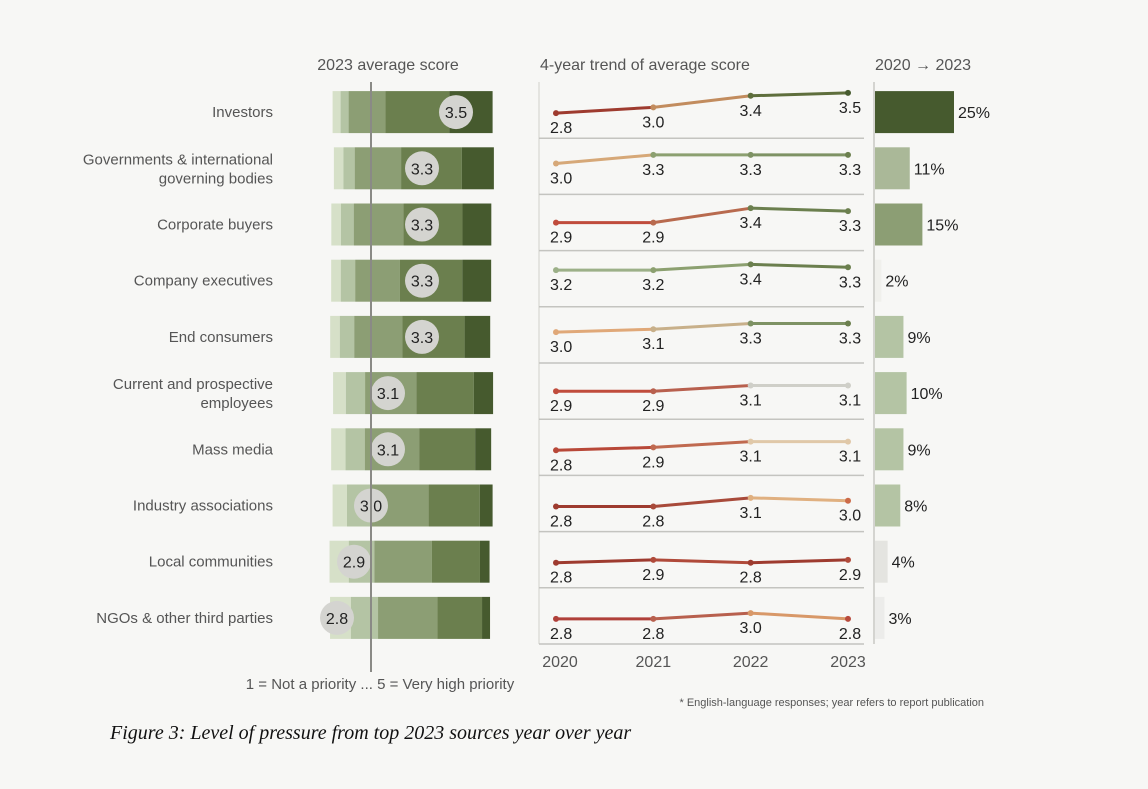 The image size is (1148, 789). What do you see at coordinates (184, 618) in the screenshot?
I see `row-label: NGOs & other third parties` at bounding box center [184, 618].